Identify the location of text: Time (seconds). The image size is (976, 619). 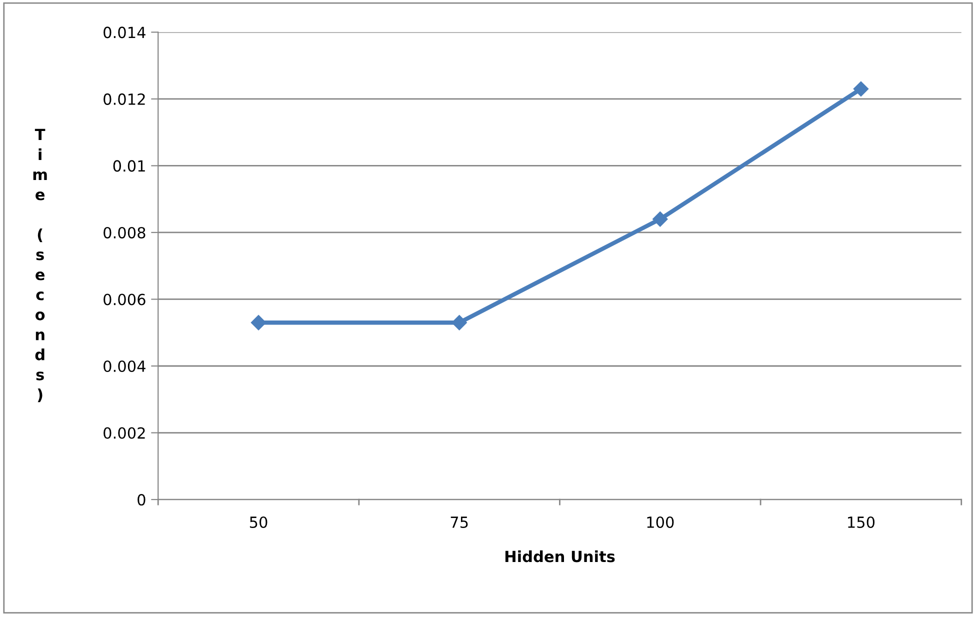
(40, 265).